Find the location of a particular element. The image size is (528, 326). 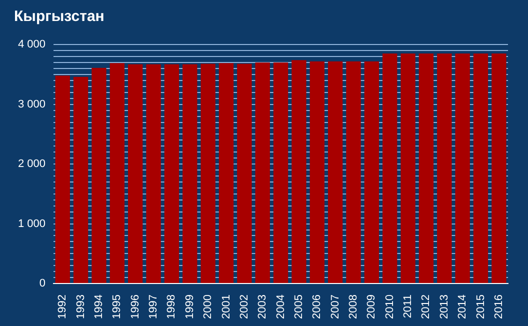

x-tick-label: 2001 is located at coordinates (226, 307).